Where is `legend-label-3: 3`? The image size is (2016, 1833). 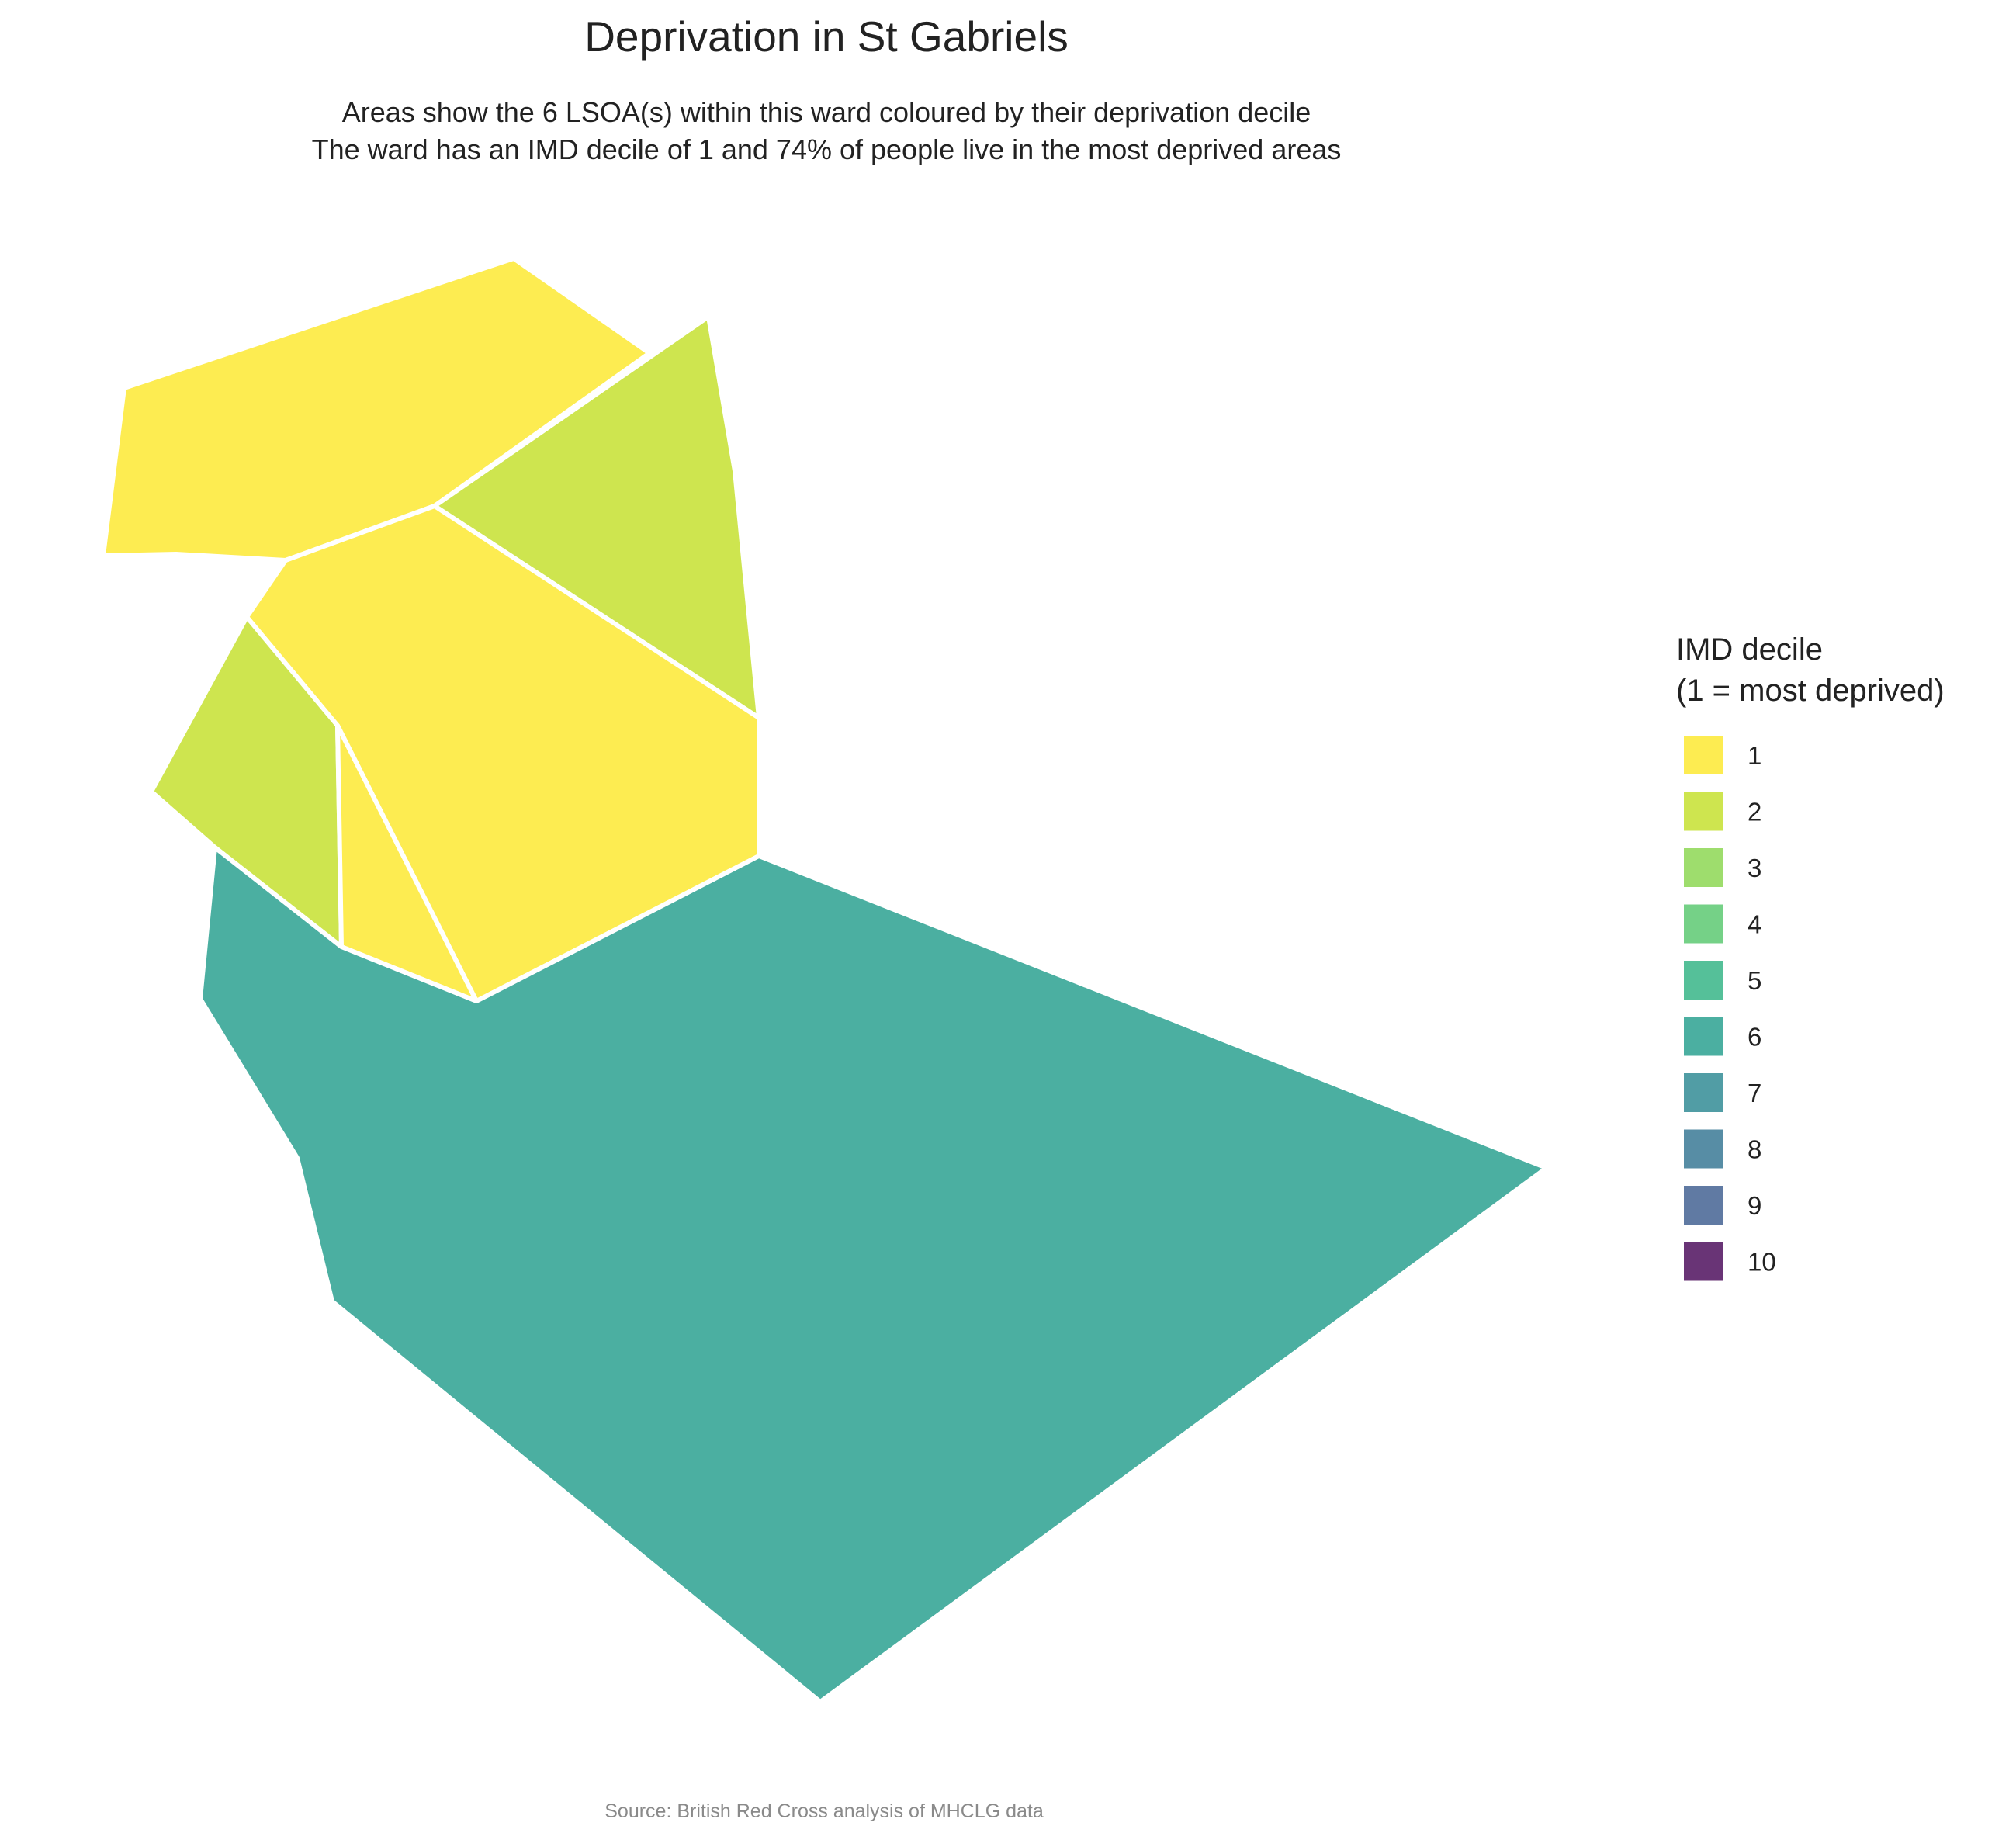
legend-label-3: 3 is located at coordinates (1755, 868).